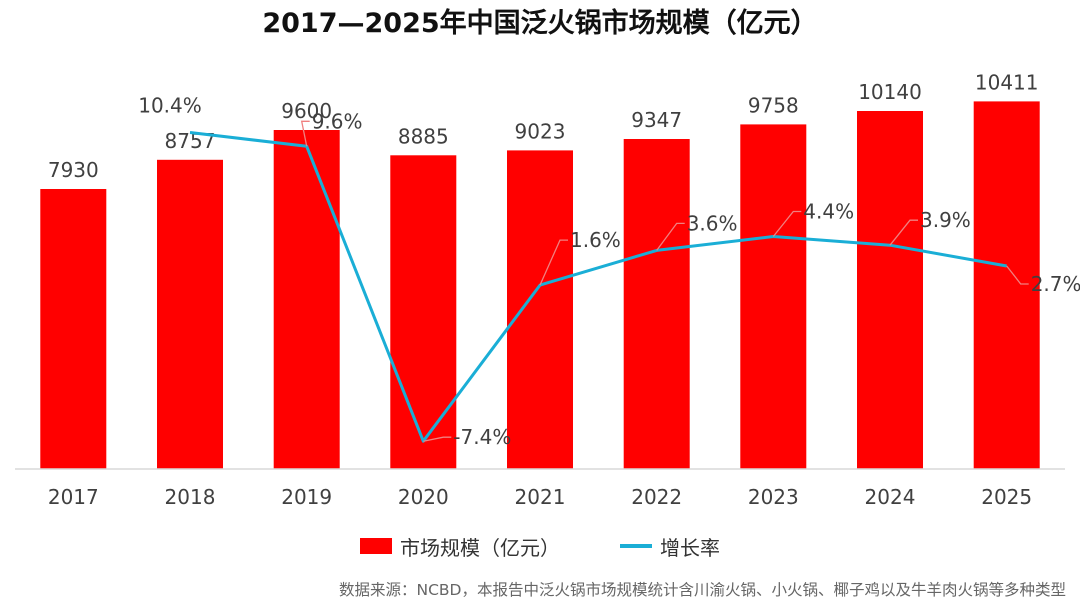  What do you see at coordinates (73, 170) in the screenshot?
I see `bar-value-label-2017: 7930` at bounding box center [73, 170].